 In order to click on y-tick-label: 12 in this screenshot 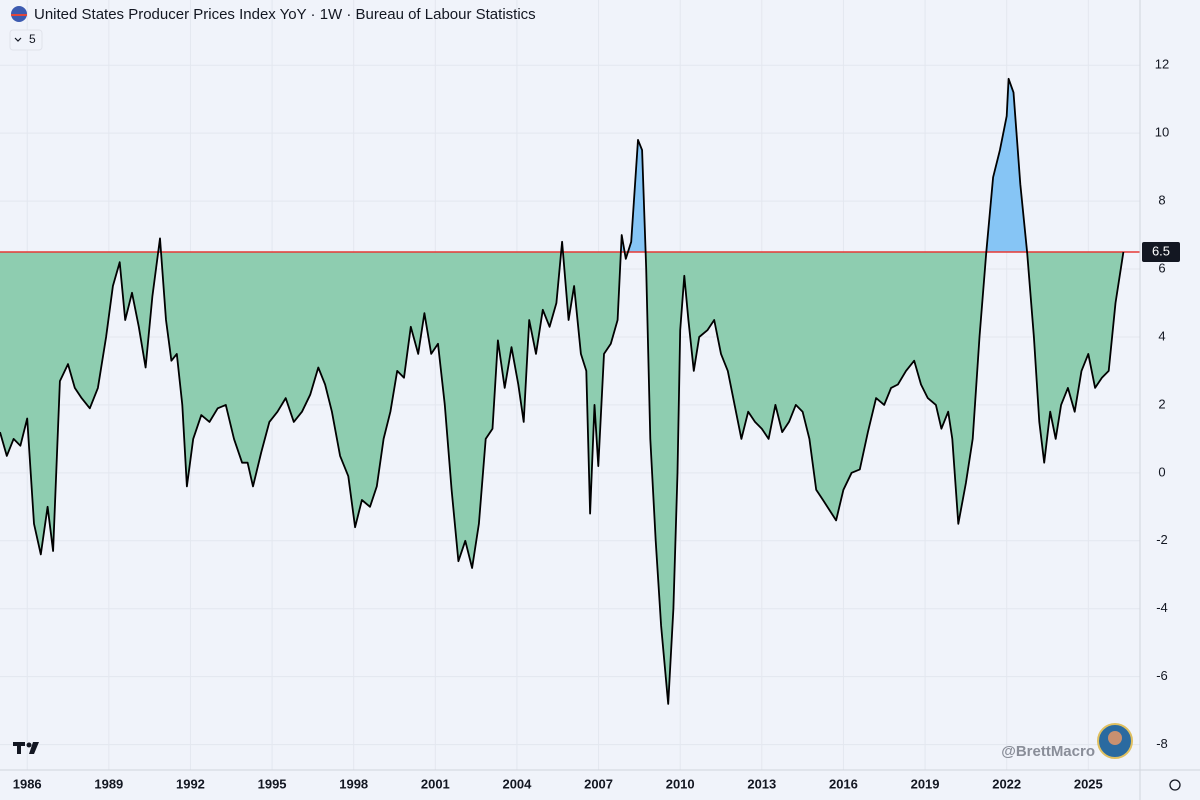, I will do `click(1162, 64)`.